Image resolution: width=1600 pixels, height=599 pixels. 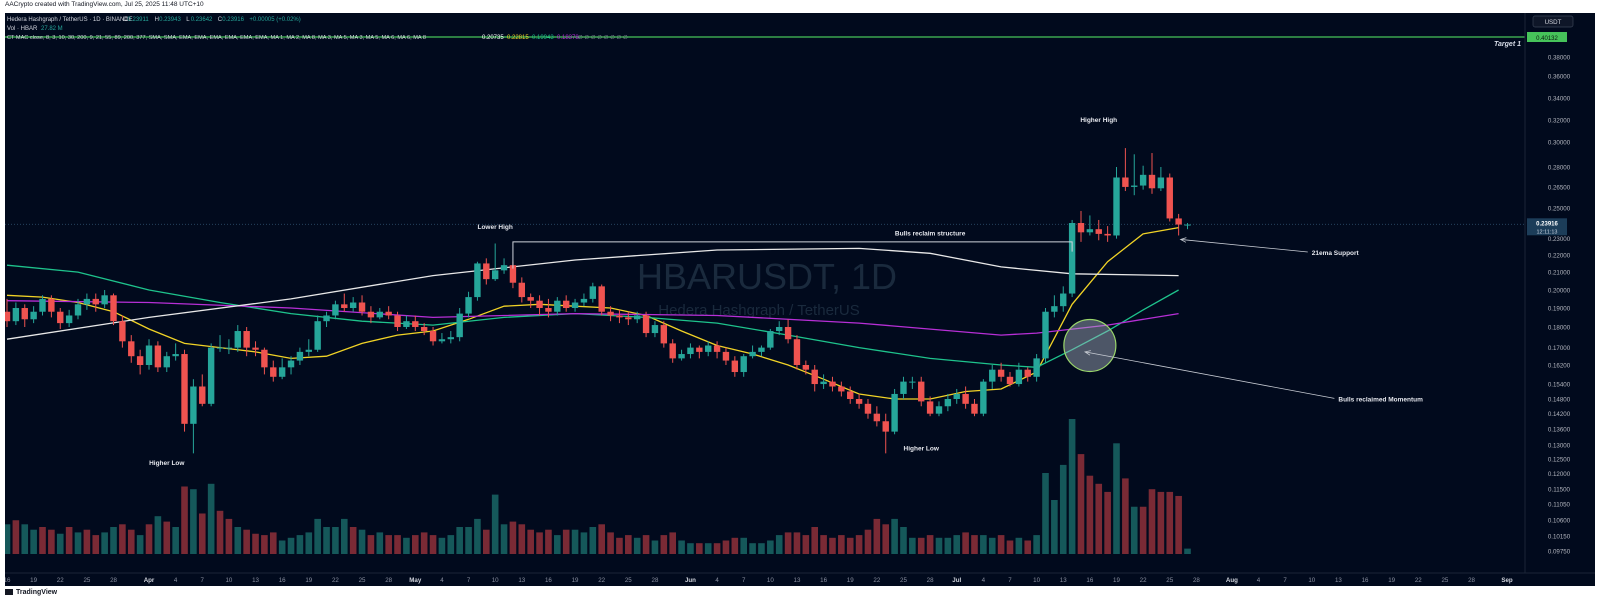 What do you see at coordinates (792, 255) in the screenshot?
I see `structure-line` at bounding box center [792, 255].